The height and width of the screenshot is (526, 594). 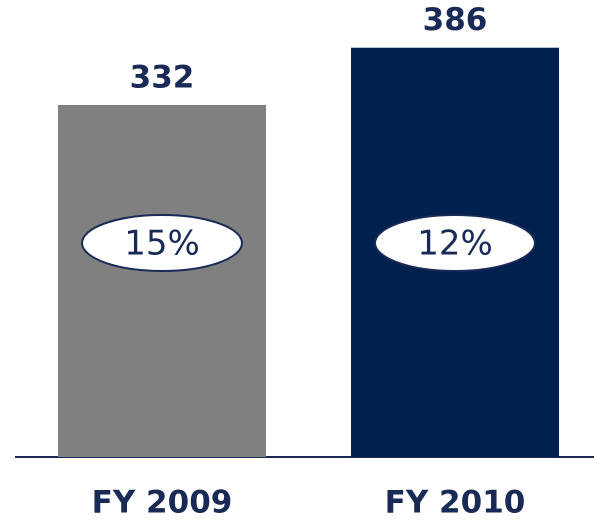 What do you see at coordinates (455, 503) in the screenshot?
I see `x-tick-label: FY 2010` at bounding box center [455, 503].